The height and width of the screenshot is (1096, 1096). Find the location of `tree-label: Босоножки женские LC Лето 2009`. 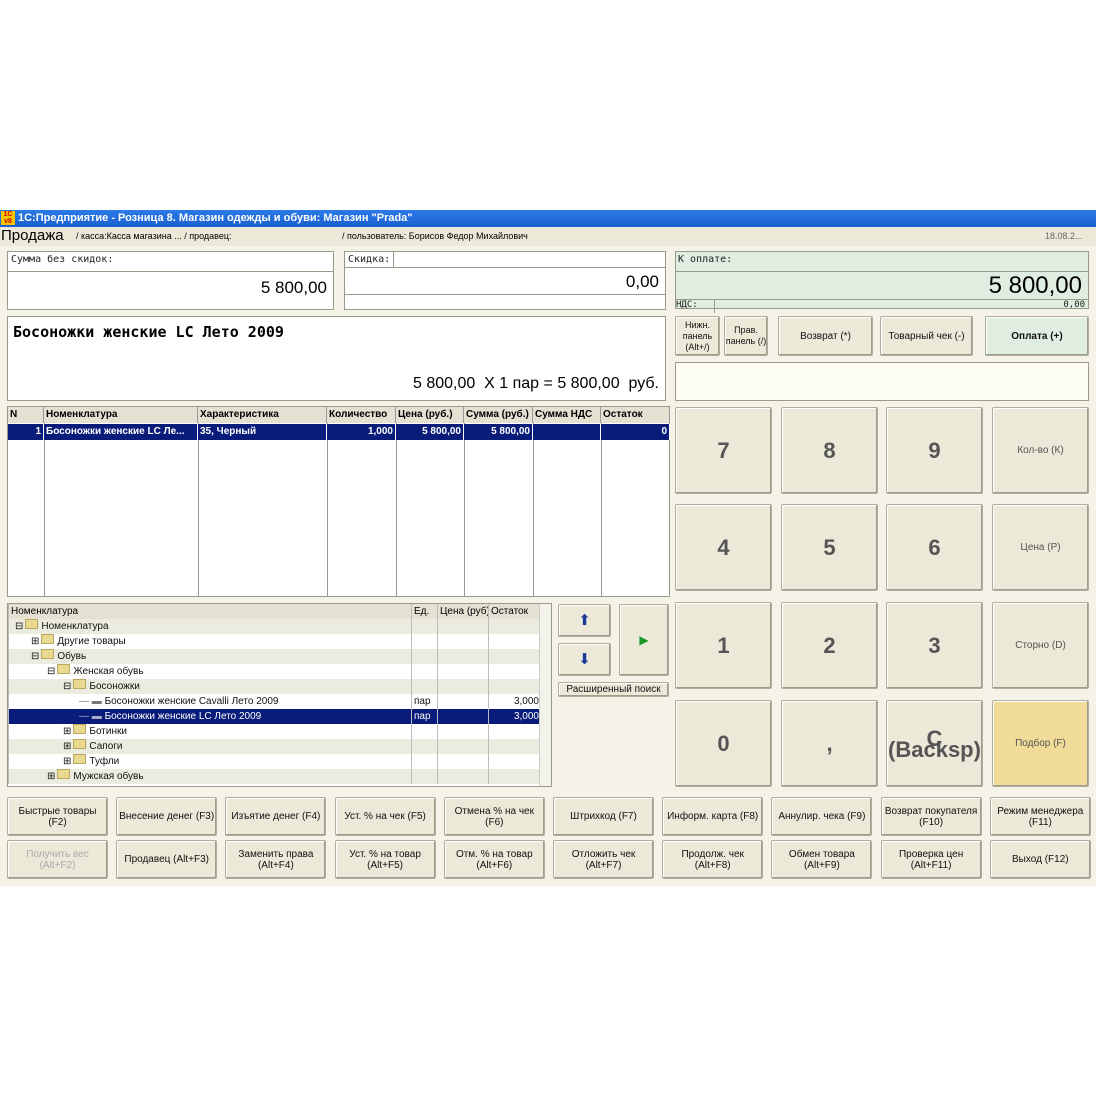

tree-label: Босоножки женские LC Лето 2009 is located at coordinates (183, 716).